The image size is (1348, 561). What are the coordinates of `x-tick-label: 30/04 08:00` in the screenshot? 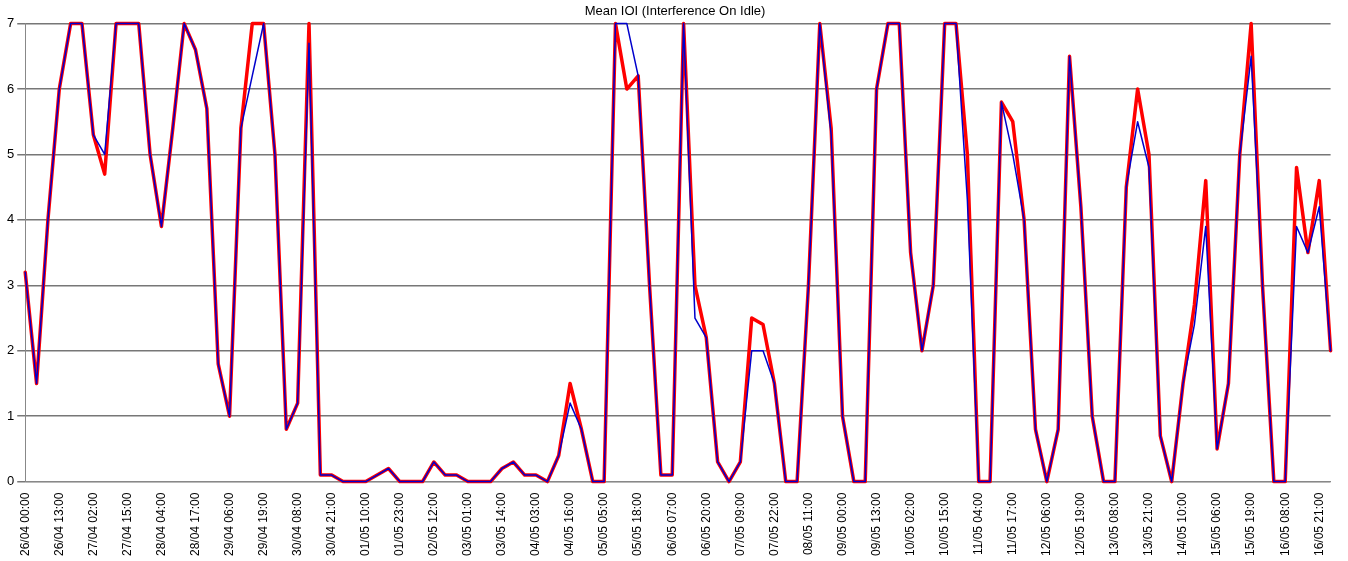 It's located at (296, 524).